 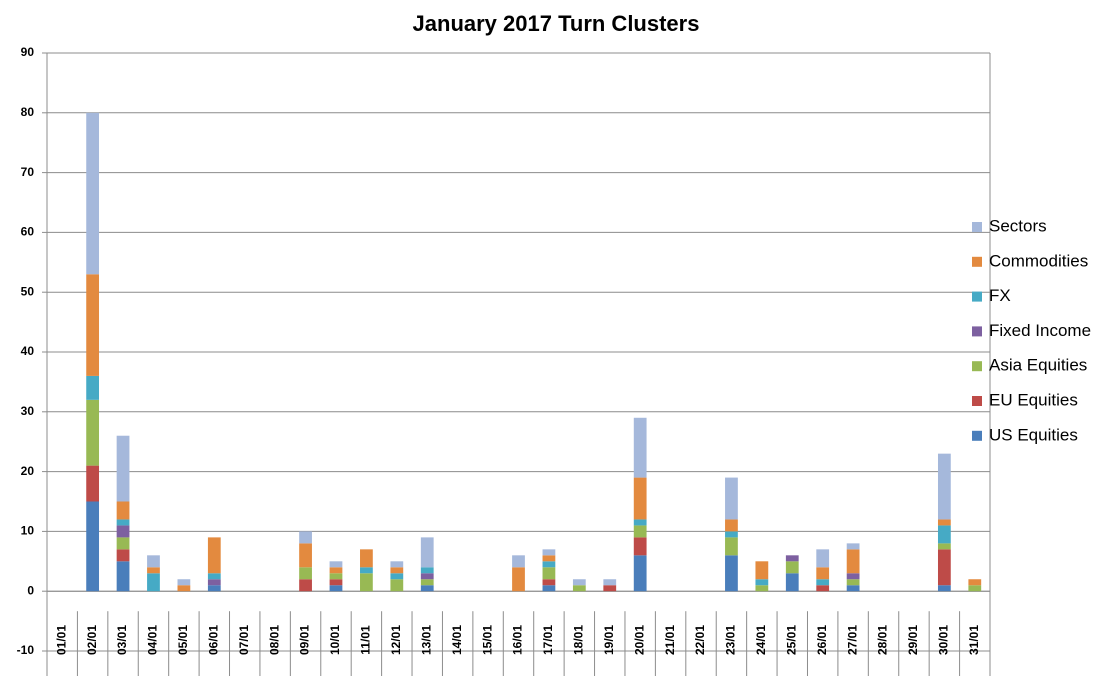 I want to click on x-tick-label: 07/01, so click(x=244, y=640).